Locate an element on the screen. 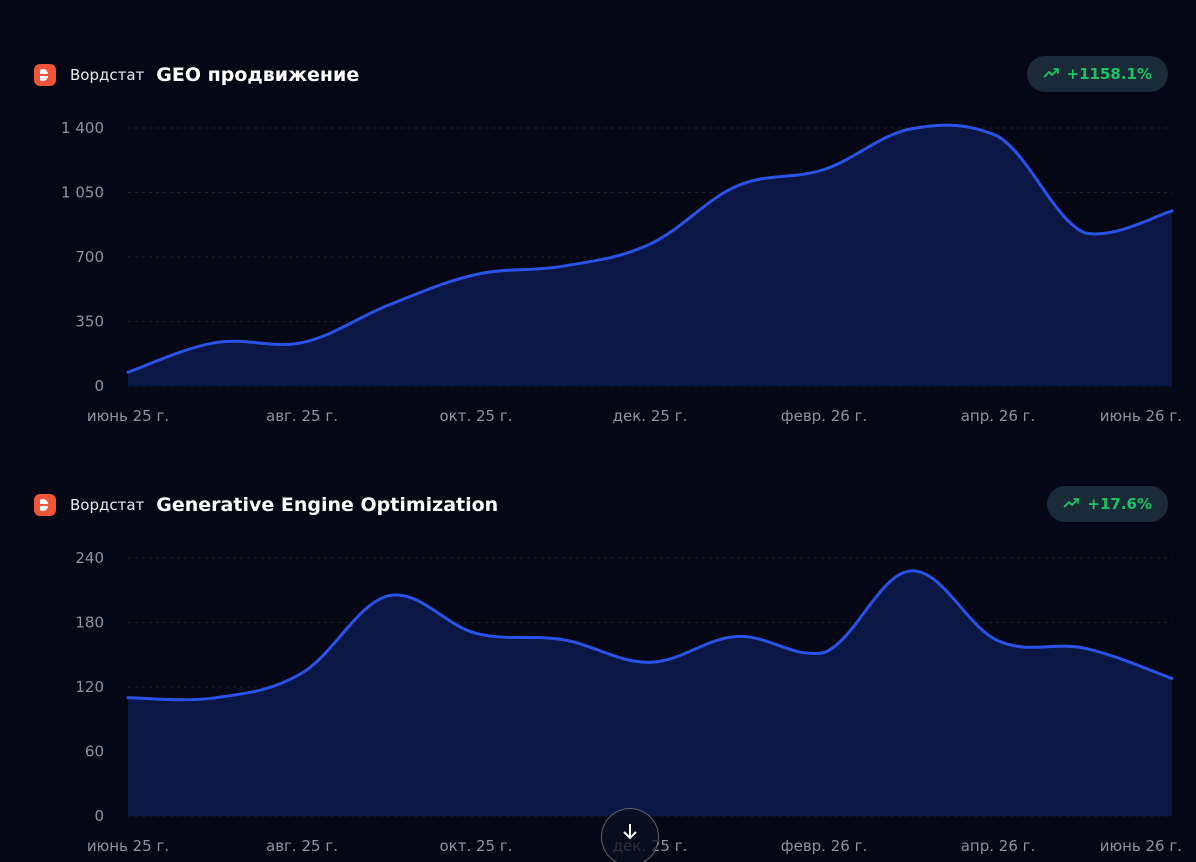 This screenshot has width=1196, height=862. scroll-down-button is located at coordinates (630, 835).